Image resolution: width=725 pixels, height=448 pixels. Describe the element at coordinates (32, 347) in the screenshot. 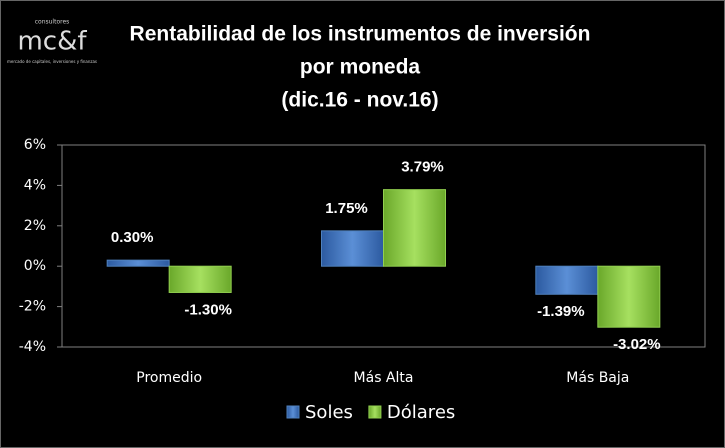

I see `y-tick-label: -4%` at that location.